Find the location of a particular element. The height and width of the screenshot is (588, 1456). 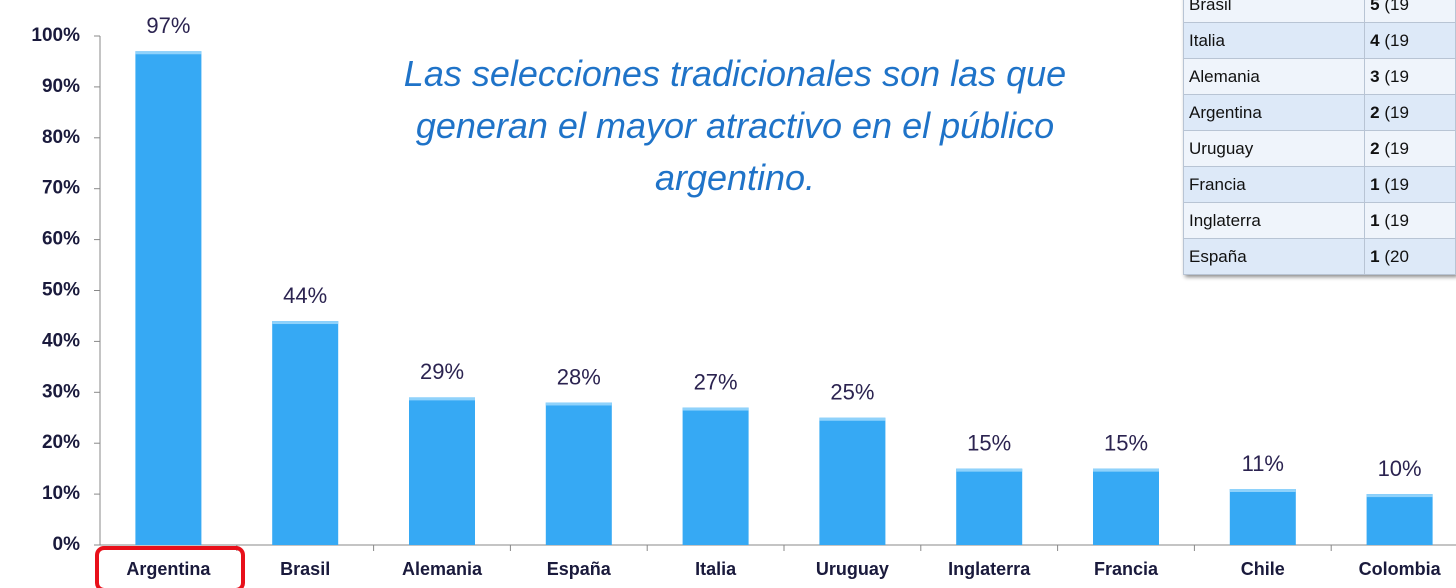

x-tick-label: Inglaterra is located at coordinates (989, 569).